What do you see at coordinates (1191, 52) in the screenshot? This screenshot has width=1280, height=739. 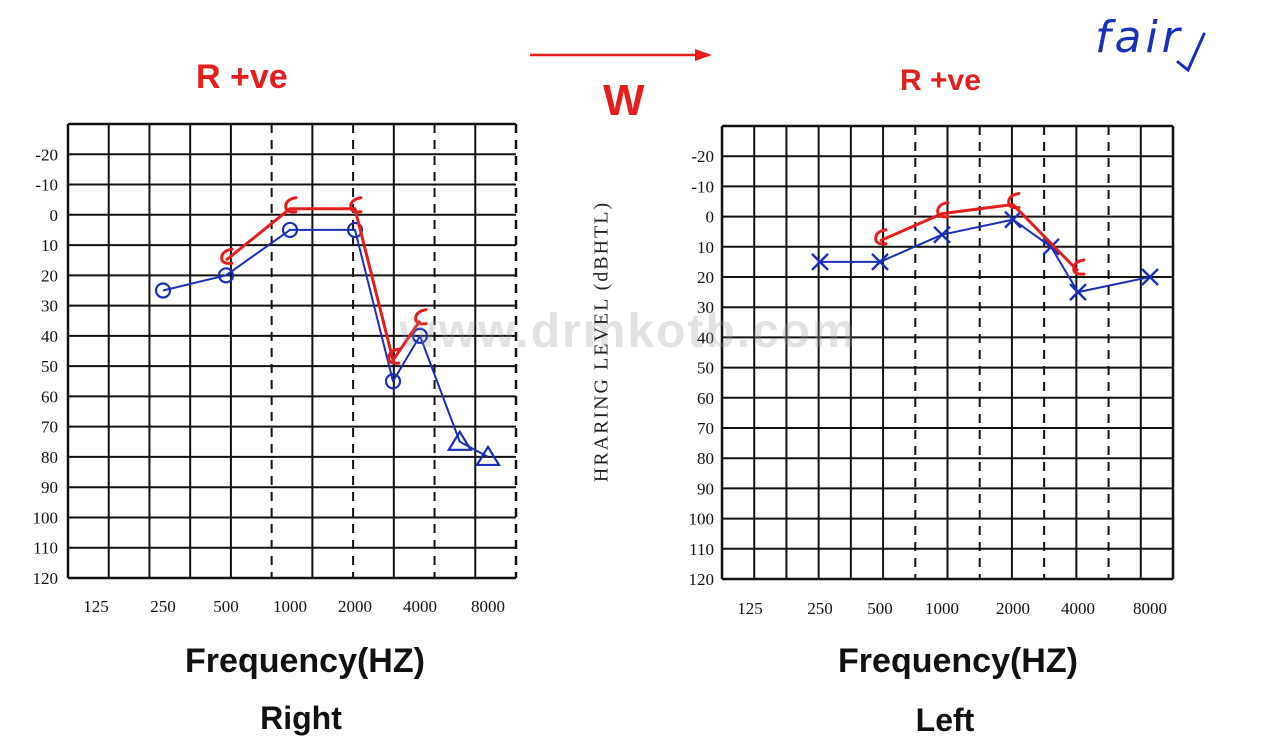 I see `handwritten-check-mark` at bounding box center [1191, 52].